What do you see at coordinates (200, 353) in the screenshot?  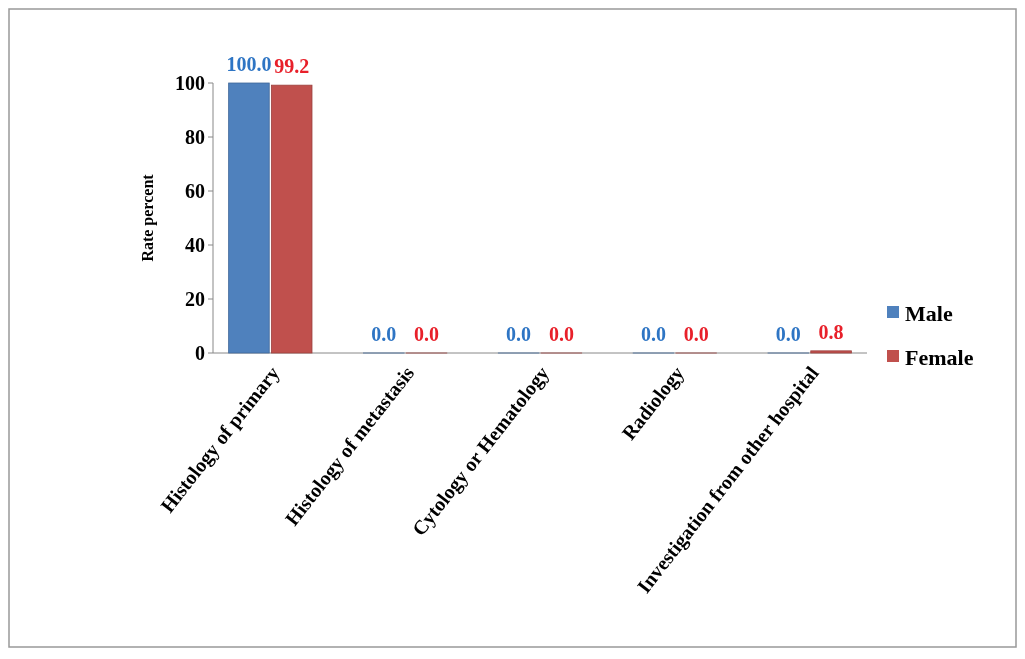 I see `y-tick-label: 0` at bounding box center [200, 353].